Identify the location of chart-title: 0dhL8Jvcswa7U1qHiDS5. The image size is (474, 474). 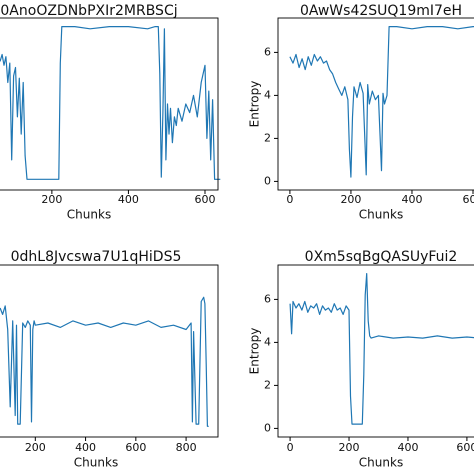
(96, 257).